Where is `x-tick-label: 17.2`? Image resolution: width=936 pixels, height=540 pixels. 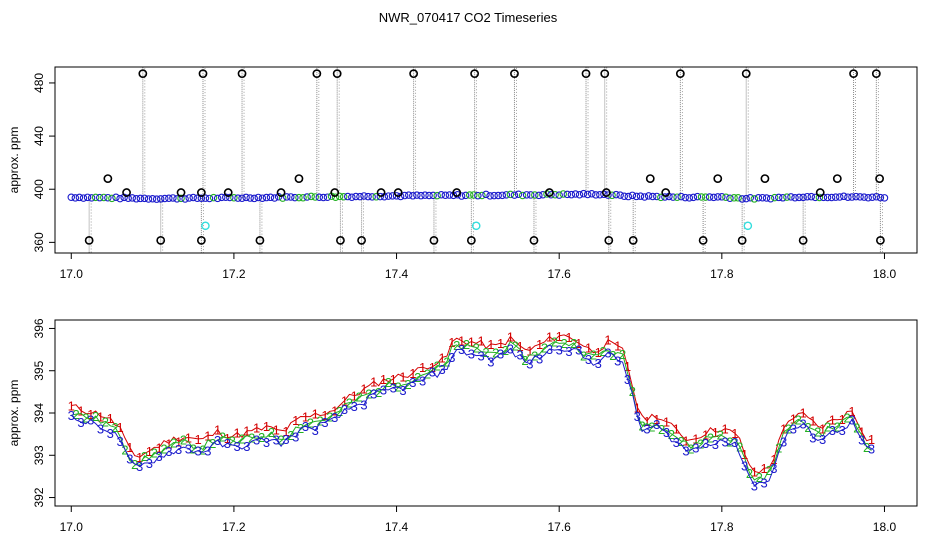
x-tick-label: 17.2 is located at coordinates (234, 527).